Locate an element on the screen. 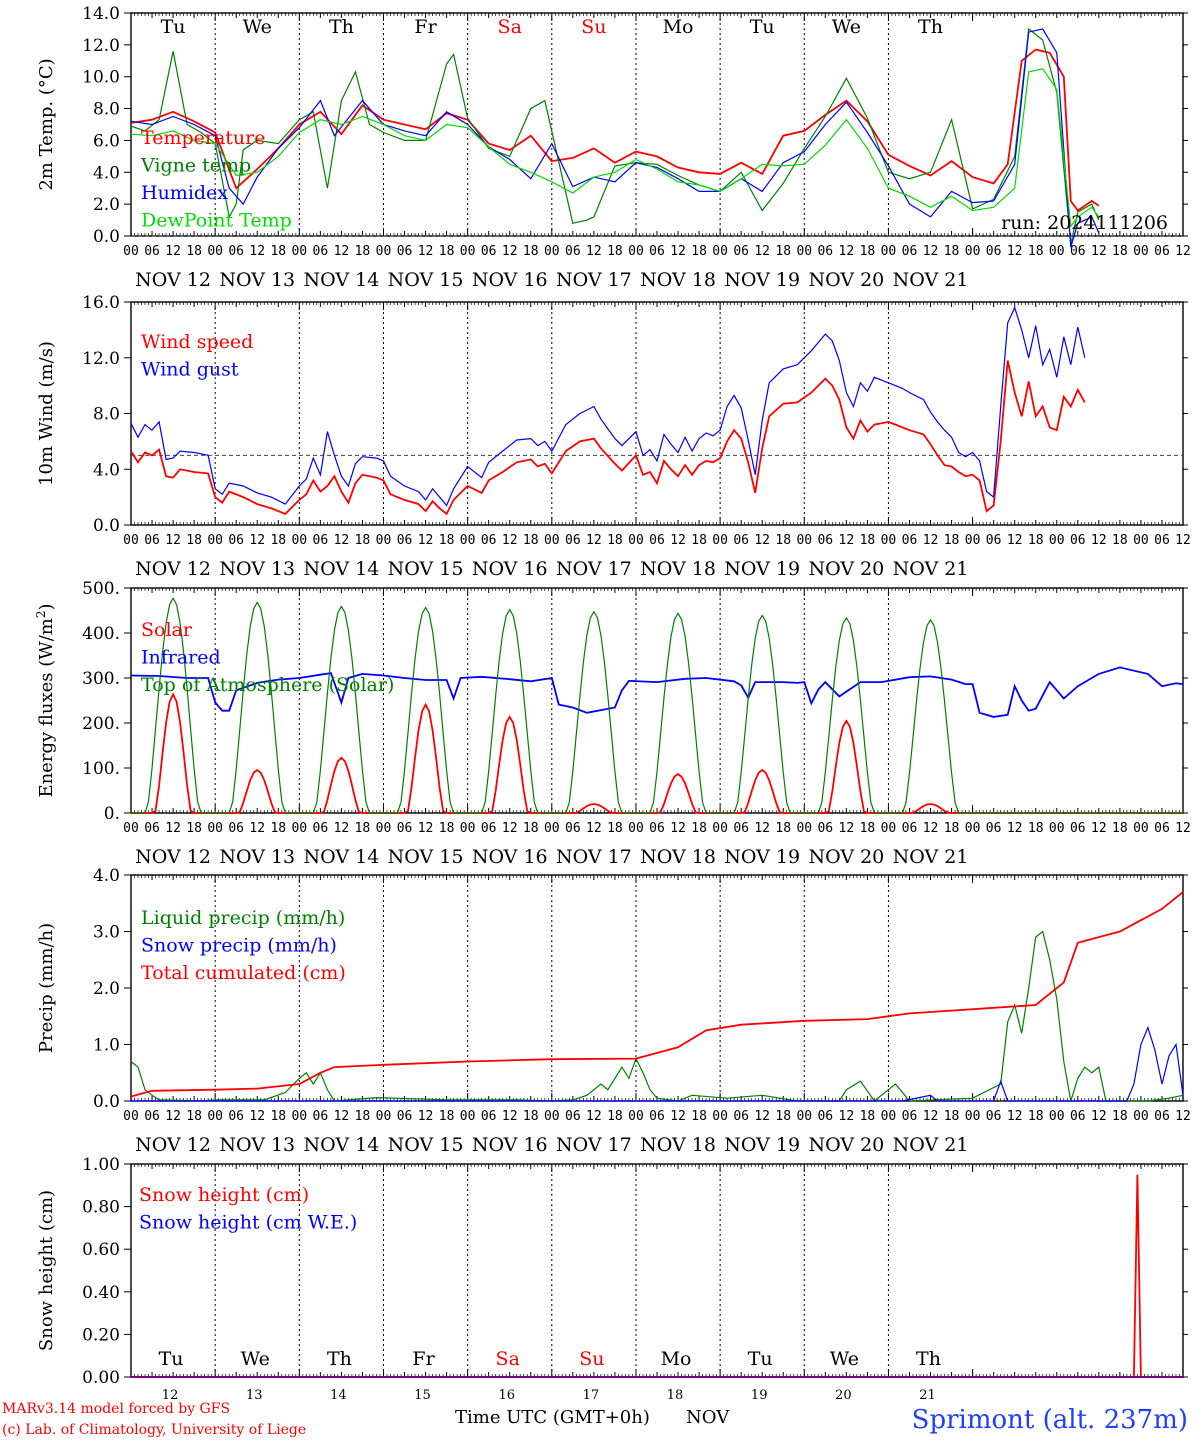  y-axis-title: Energy fluxes (W/m2) is located at coordinates (45, 700).